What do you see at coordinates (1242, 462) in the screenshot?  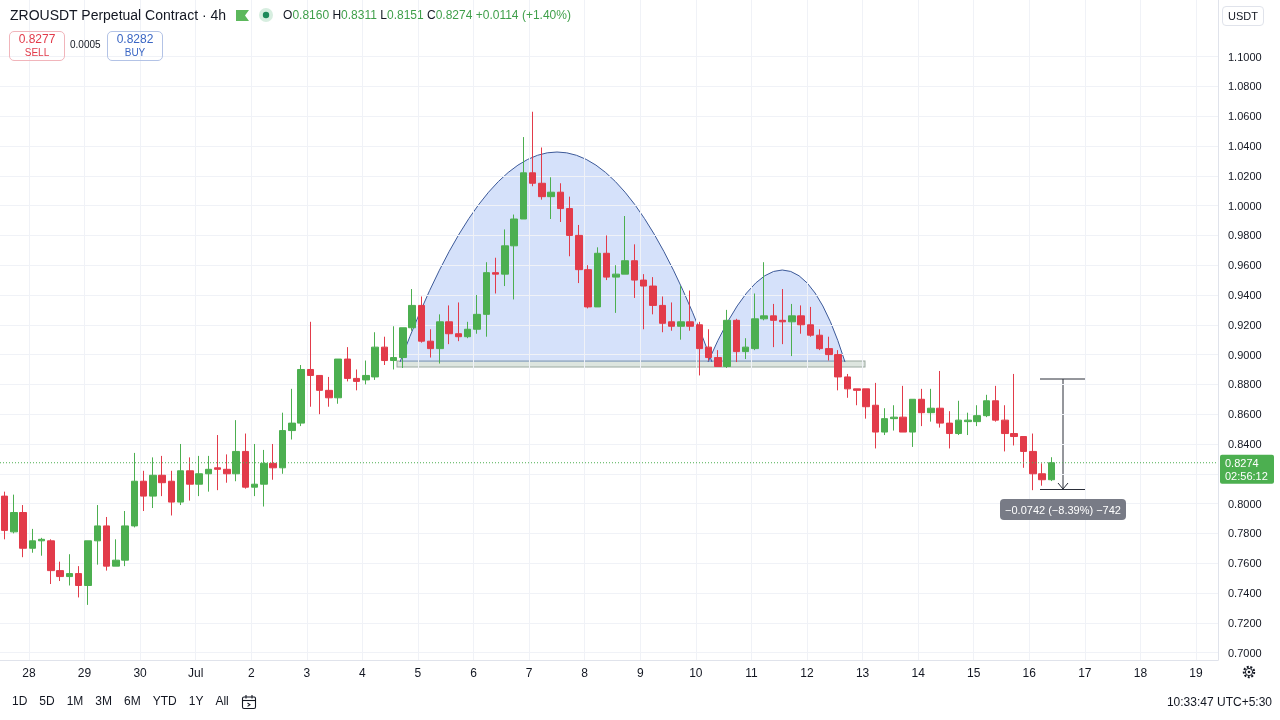 I see `ref-line-label: 0.8274` at bounding box center [1242, 462].